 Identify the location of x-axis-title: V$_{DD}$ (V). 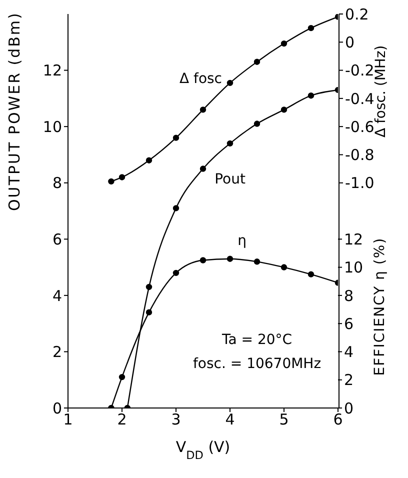
(203, 450).